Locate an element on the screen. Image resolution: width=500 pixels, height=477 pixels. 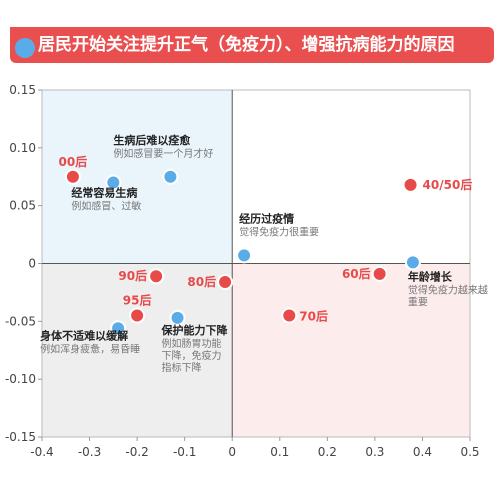
age-label: 60后 is located at coordinates (356, 273).